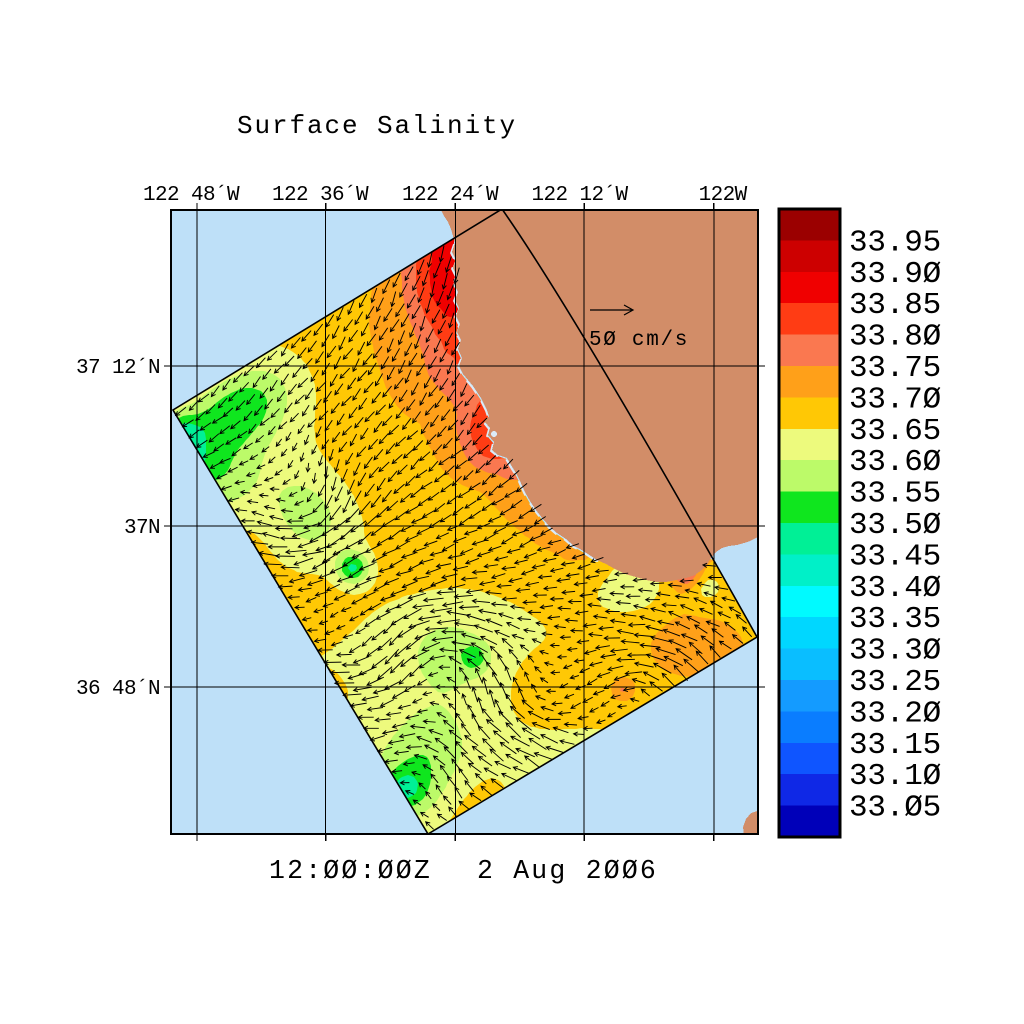  What do you see at coordinates (895, 808) in the screenshot?
I see `svg-text: 33.Ø5` at bounding box center [895, 808].